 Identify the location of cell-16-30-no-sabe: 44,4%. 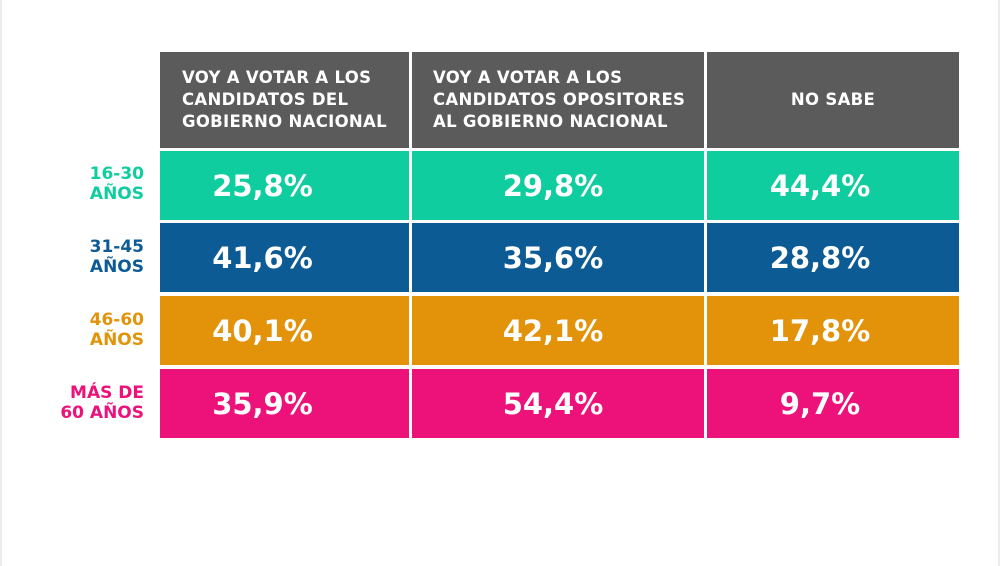
(833, 185).